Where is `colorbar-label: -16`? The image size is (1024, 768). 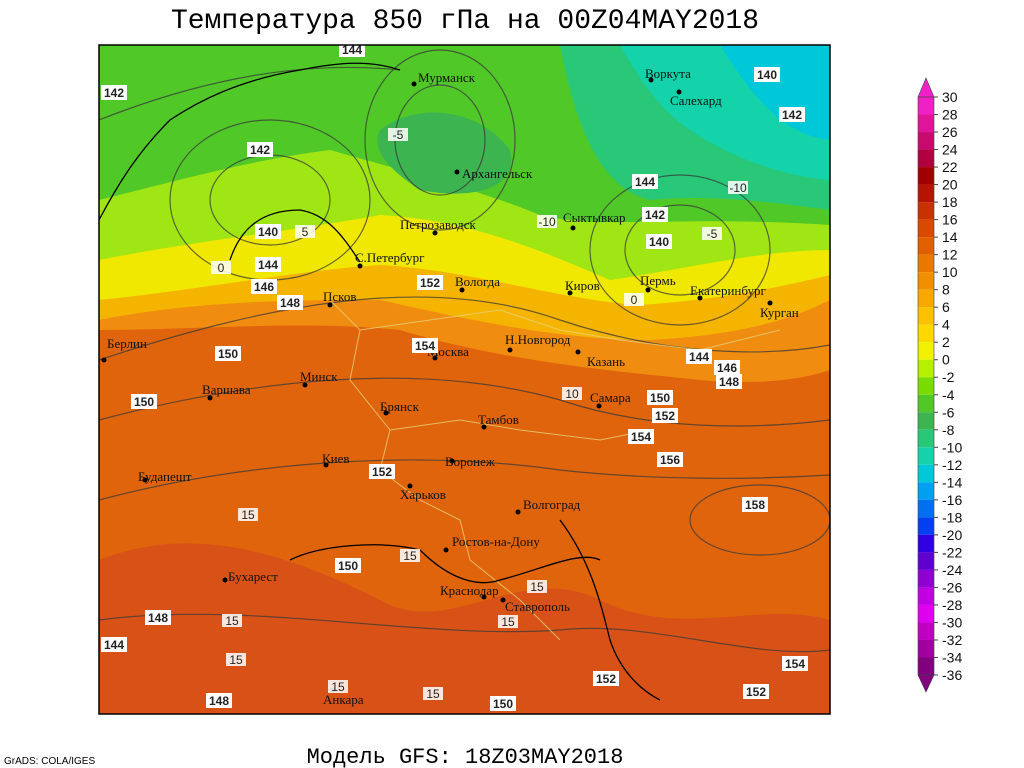
colorbar-label: -16 is located at coordinates (952, 500).